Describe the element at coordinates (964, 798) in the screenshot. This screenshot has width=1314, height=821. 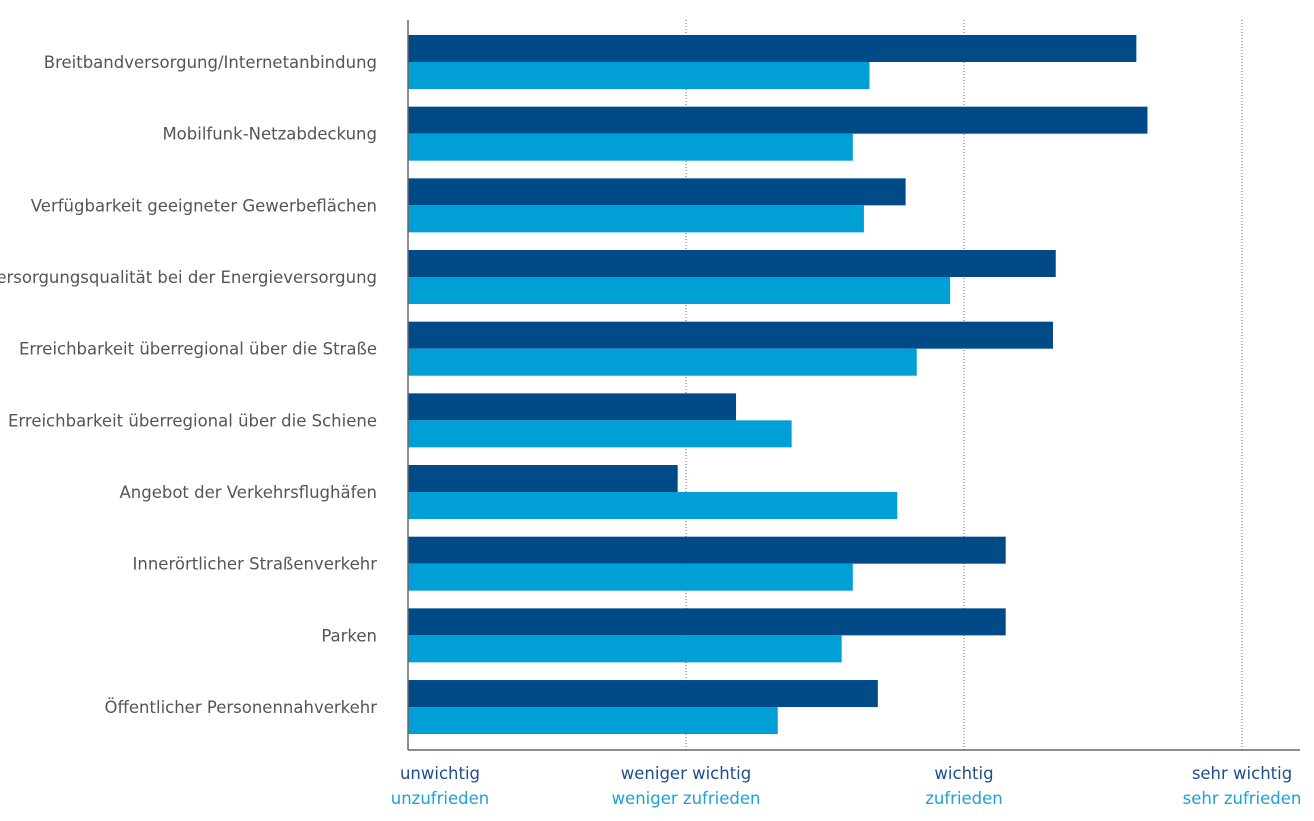
I see `x-tick-label-satisfaction: zufrieden` at that location.